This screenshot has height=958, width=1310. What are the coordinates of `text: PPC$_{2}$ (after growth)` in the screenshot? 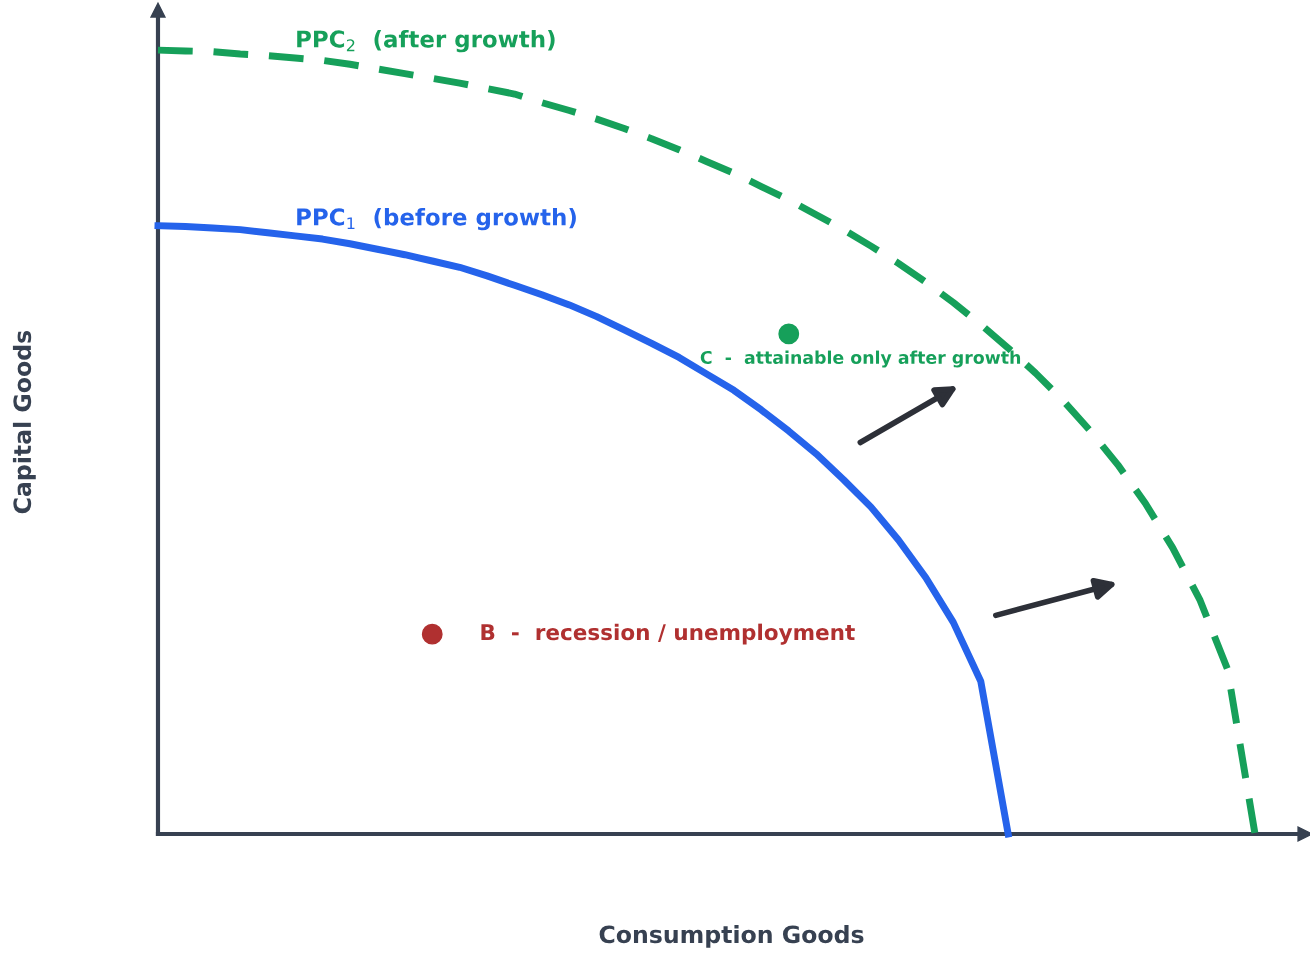 It's located at (426, 41).